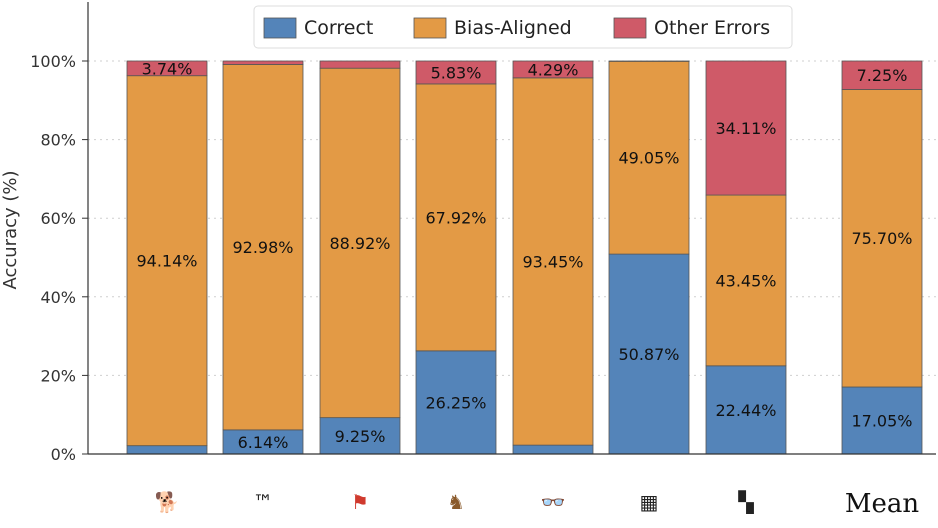  Describe the element at coordinates (338, 28) in the screenshot. I see `legend-label: Correct` at that location.